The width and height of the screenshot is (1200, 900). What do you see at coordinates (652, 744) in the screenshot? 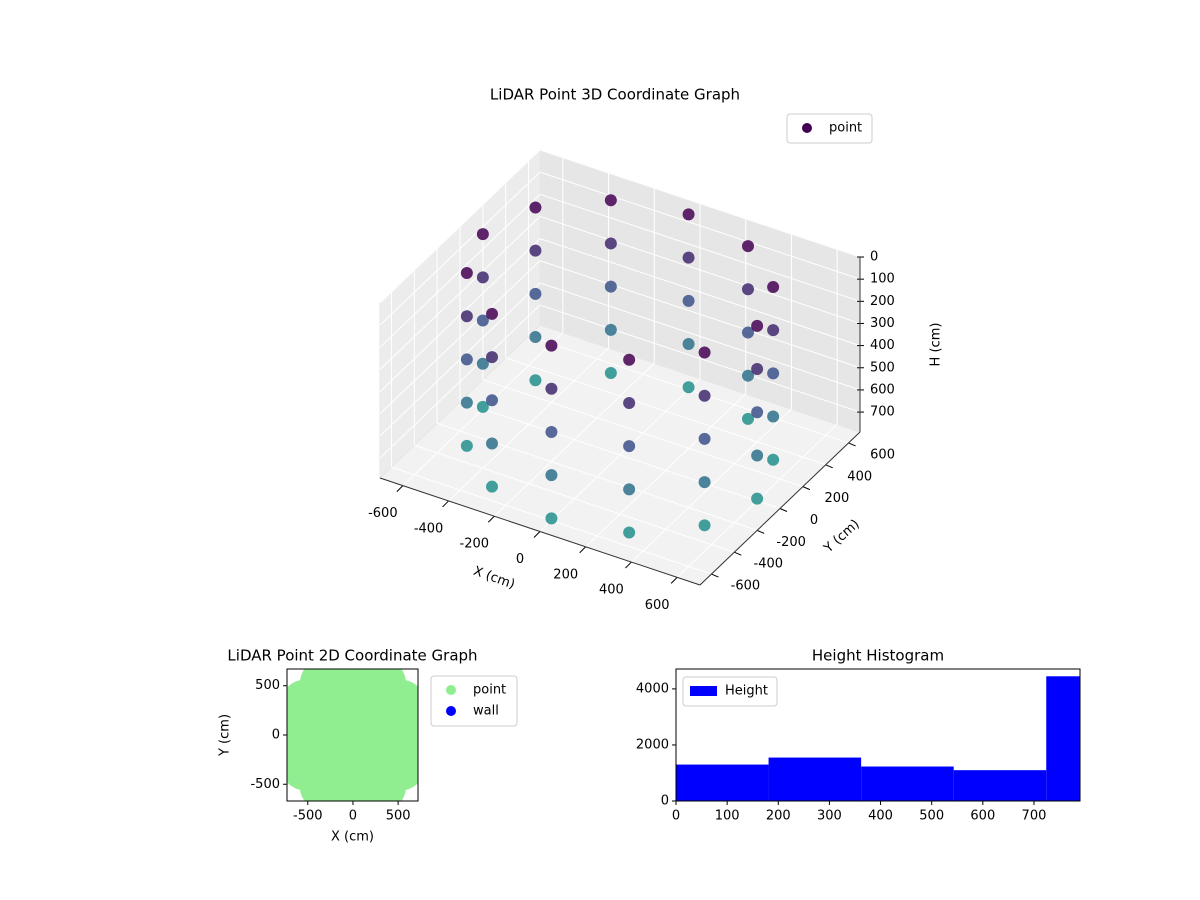
I see `y-tick-label: 2000` at bounding box center [652, 744].